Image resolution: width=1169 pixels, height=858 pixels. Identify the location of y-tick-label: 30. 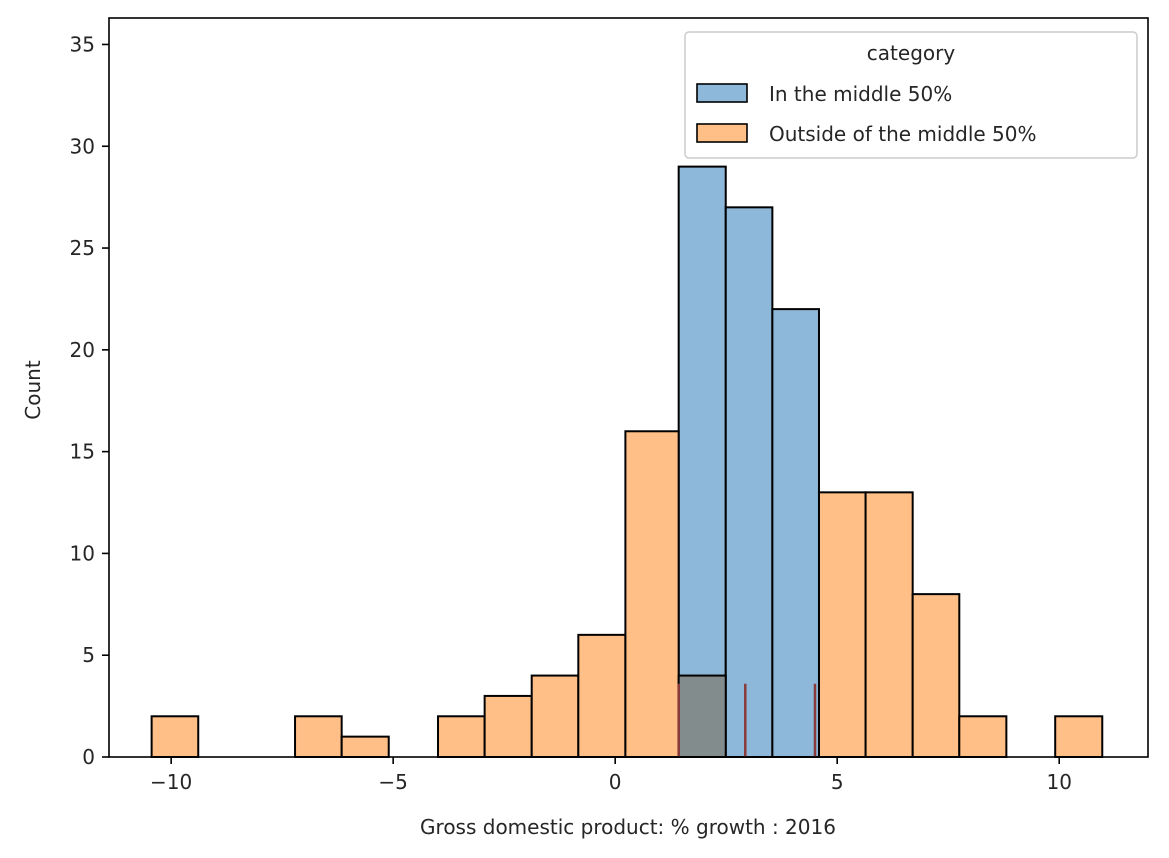
(82, 146).